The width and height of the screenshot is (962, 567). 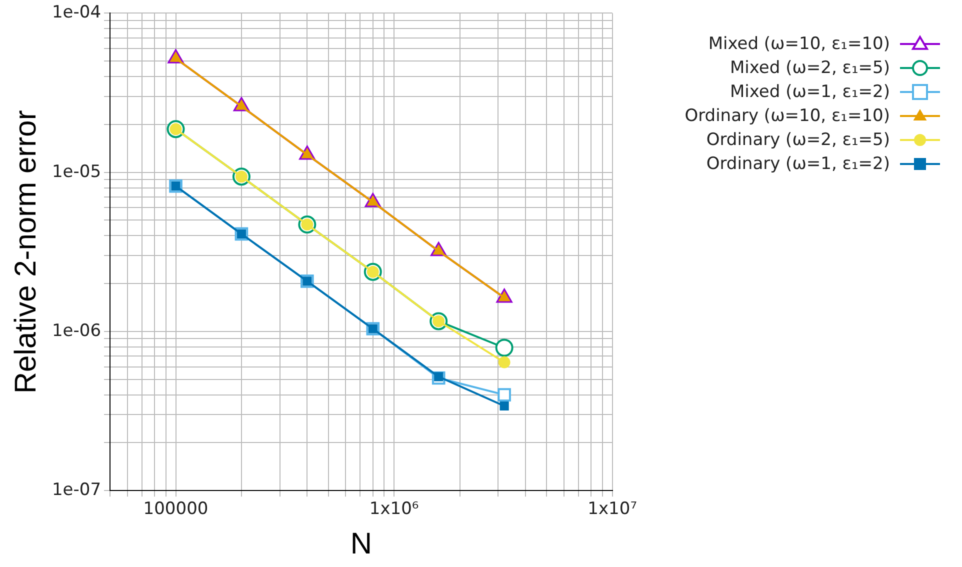 I want to click on x-tick-label: 100000, so click(x=175, y=509).